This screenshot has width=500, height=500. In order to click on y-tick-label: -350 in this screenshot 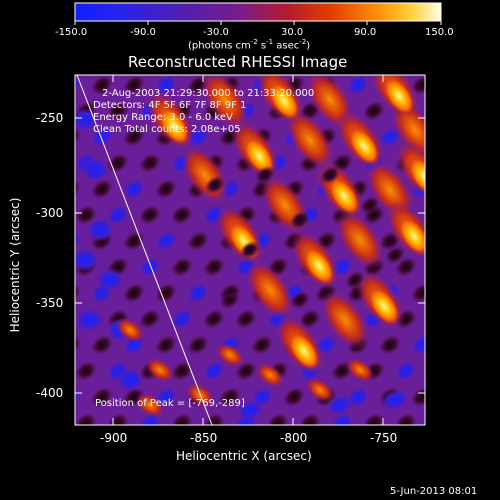, I will do `click(50, 303)`.